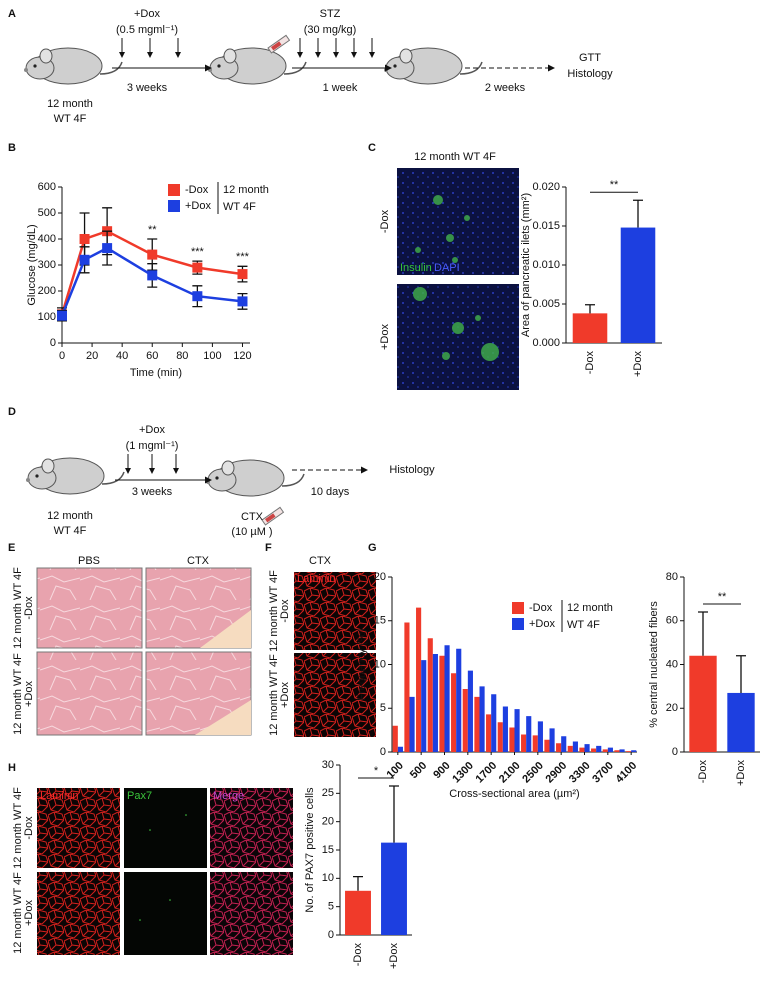  Describe the element at coordinates (12, 14) in the screenshot. I see `panel-letter: A` at that location.